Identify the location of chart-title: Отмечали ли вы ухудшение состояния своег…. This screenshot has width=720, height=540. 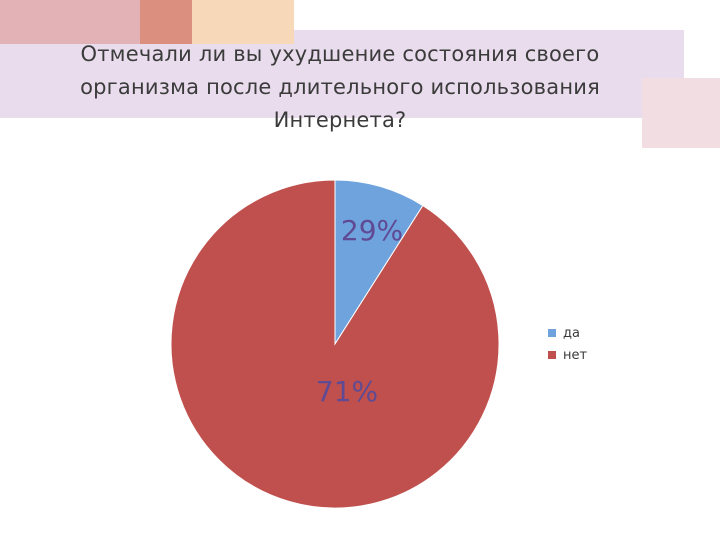
(340, 87).